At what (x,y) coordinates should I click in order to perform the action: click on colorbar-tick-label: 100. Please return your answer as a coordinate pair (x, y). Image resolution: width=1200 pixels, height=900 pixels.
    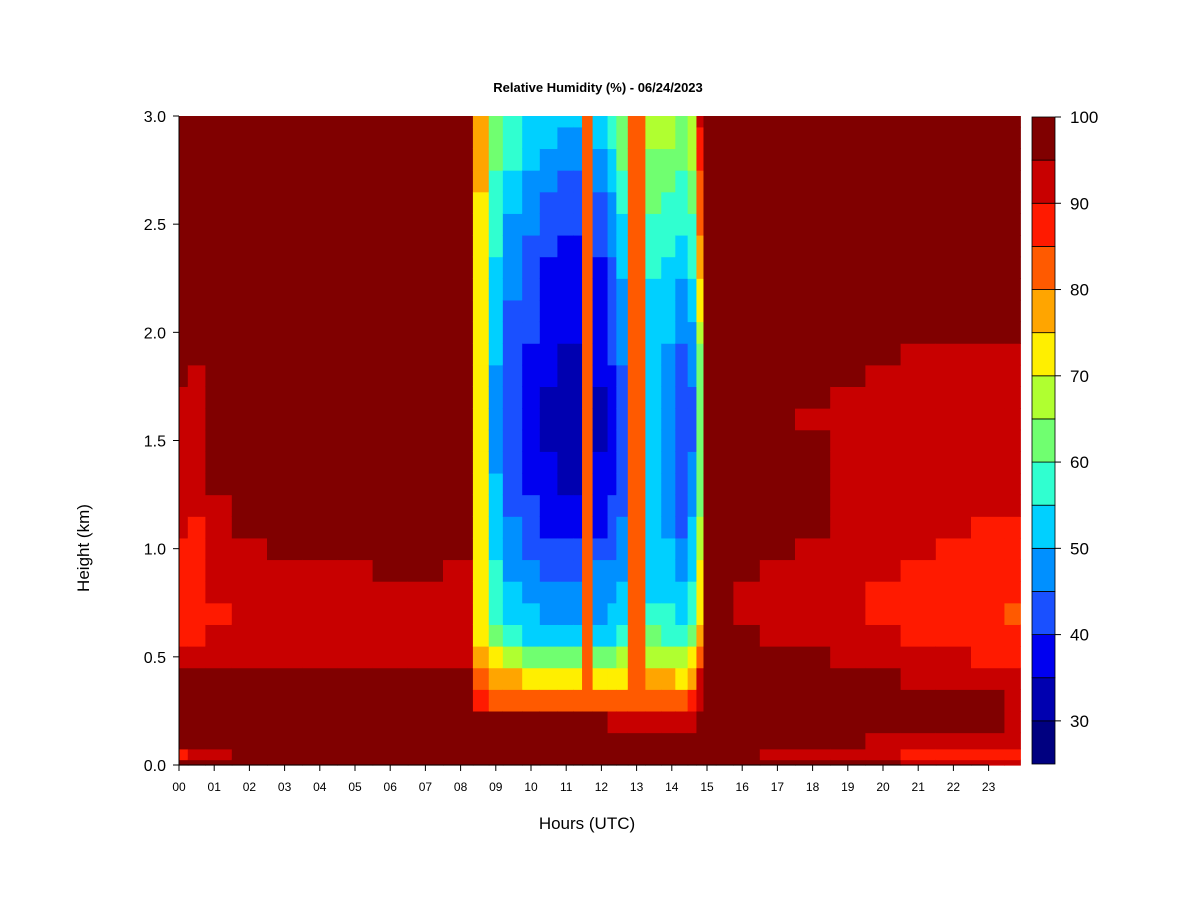
    Looking at the image, I should click on (1084, 117).